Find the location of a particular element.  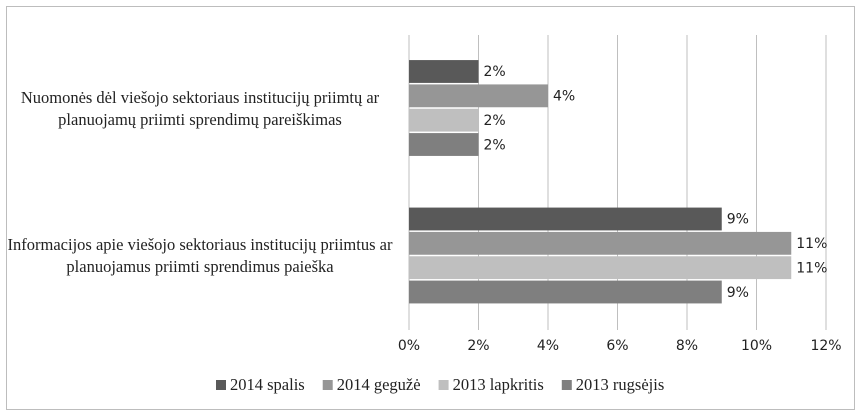

legend-label: 2013 rugsėjis is located at coordinates (620, 384).